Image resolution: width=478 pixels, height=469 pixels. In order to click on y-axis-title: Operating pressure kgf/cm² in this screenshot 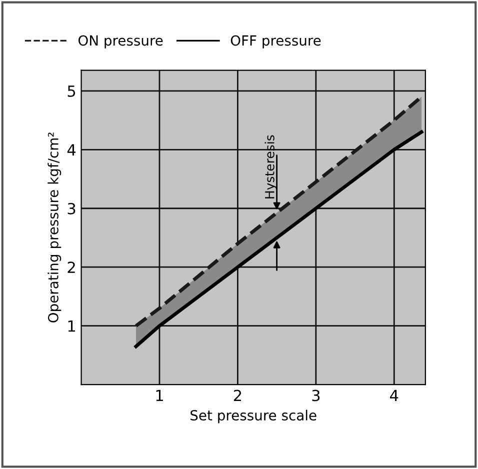, I will do `click(55, 227)`.